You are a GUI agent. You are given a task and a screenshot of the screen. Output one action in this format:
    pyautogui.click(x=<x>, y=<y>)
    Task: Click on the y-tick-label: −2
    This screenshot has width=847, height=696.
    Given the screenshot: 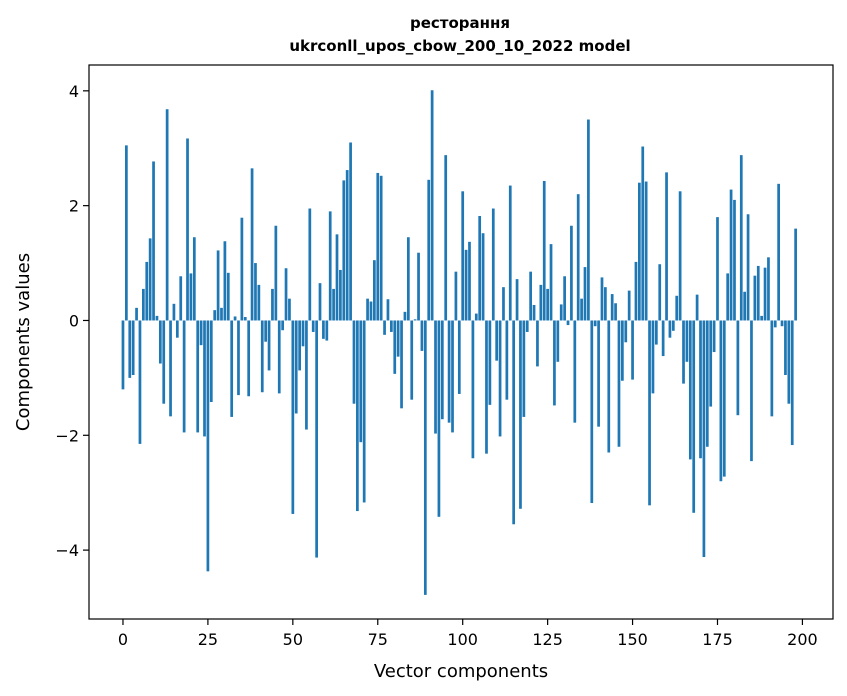 What is the action you would take?
    pyautogui.click(x=67, y=435)
    